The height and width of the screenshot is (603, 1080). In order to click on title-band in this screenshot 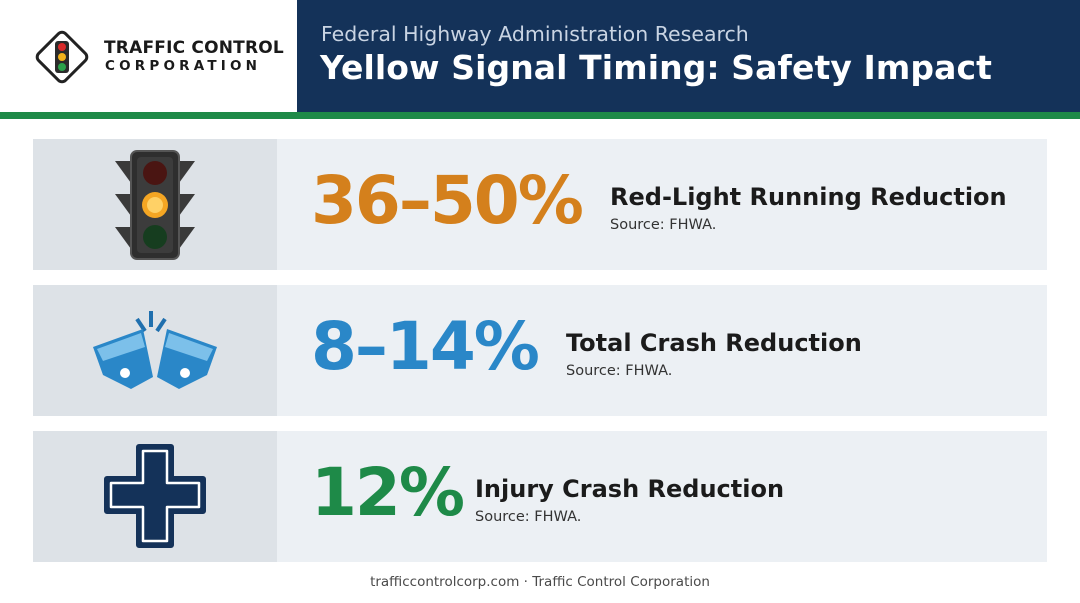, I will do `click(688, 56)`.